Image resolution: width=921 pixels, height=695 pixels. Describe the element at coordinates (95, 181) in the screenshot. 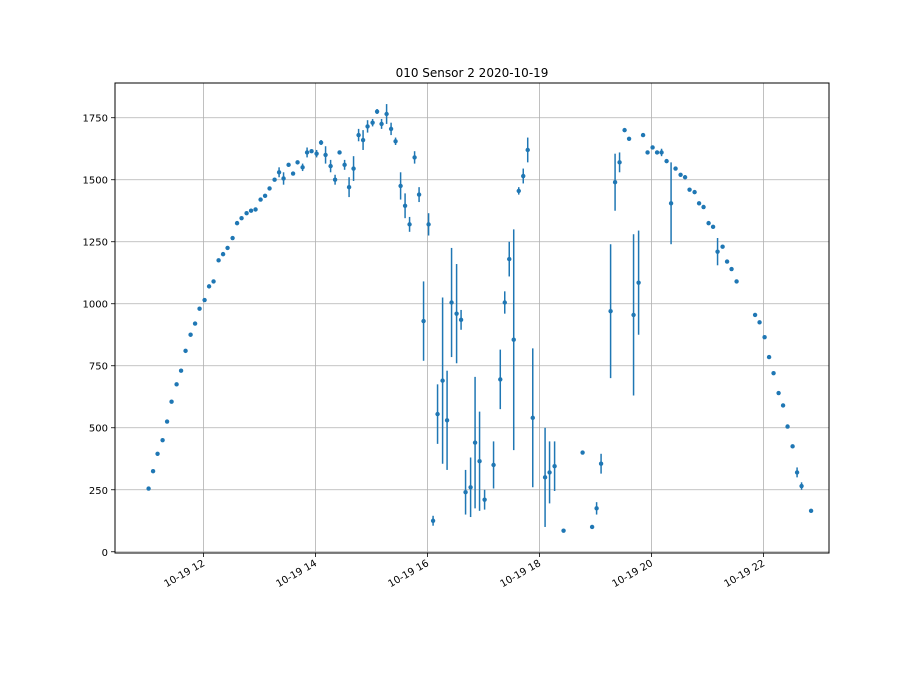

I see `y-tick-label: 1500` at that location.